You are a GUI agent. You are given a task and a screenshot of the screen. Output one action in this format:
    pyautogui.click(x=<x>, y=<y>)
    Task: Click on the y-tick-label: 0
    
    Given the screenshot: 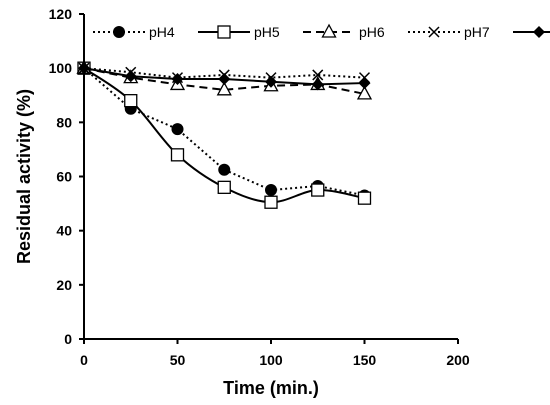 What is the action you would take?
    pyautogui.click(x=68, y=339)
    